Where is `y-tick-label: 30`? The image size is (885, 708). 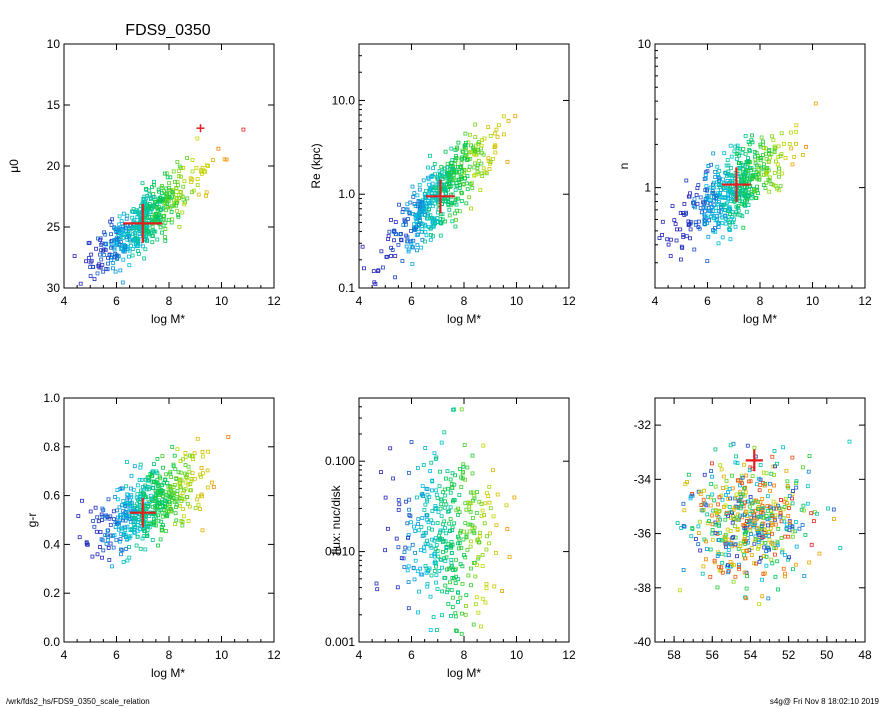
y-tick-label: 30 is located at coordinates (54, 288).